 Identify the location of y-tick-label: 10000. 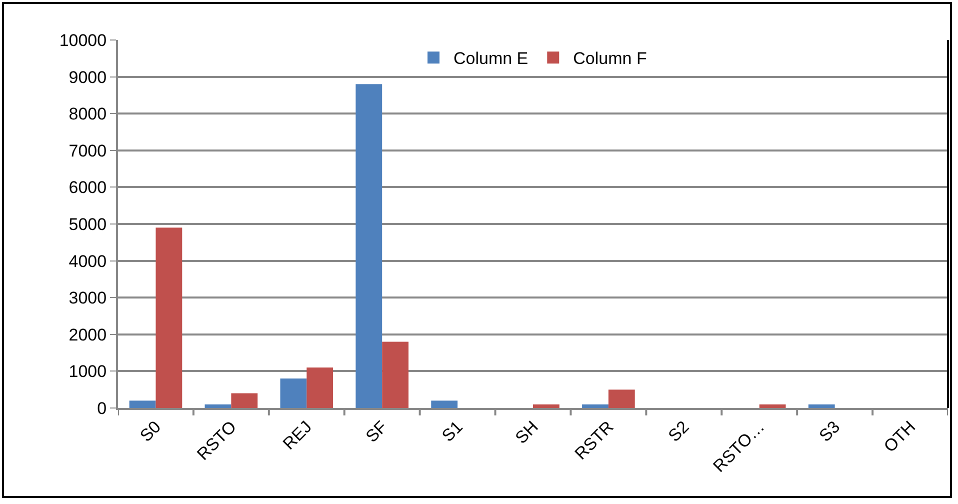
(83, 40).